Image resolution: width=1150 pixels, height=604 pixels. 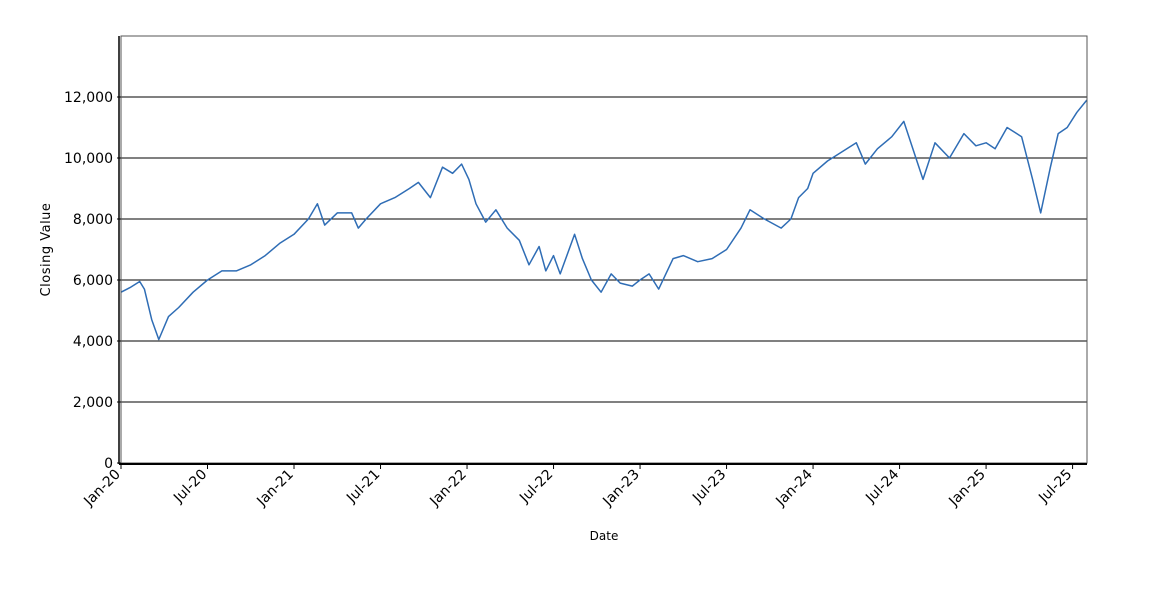 I want to click on y-tick-label: 12,000, so click(x=88, y=98).